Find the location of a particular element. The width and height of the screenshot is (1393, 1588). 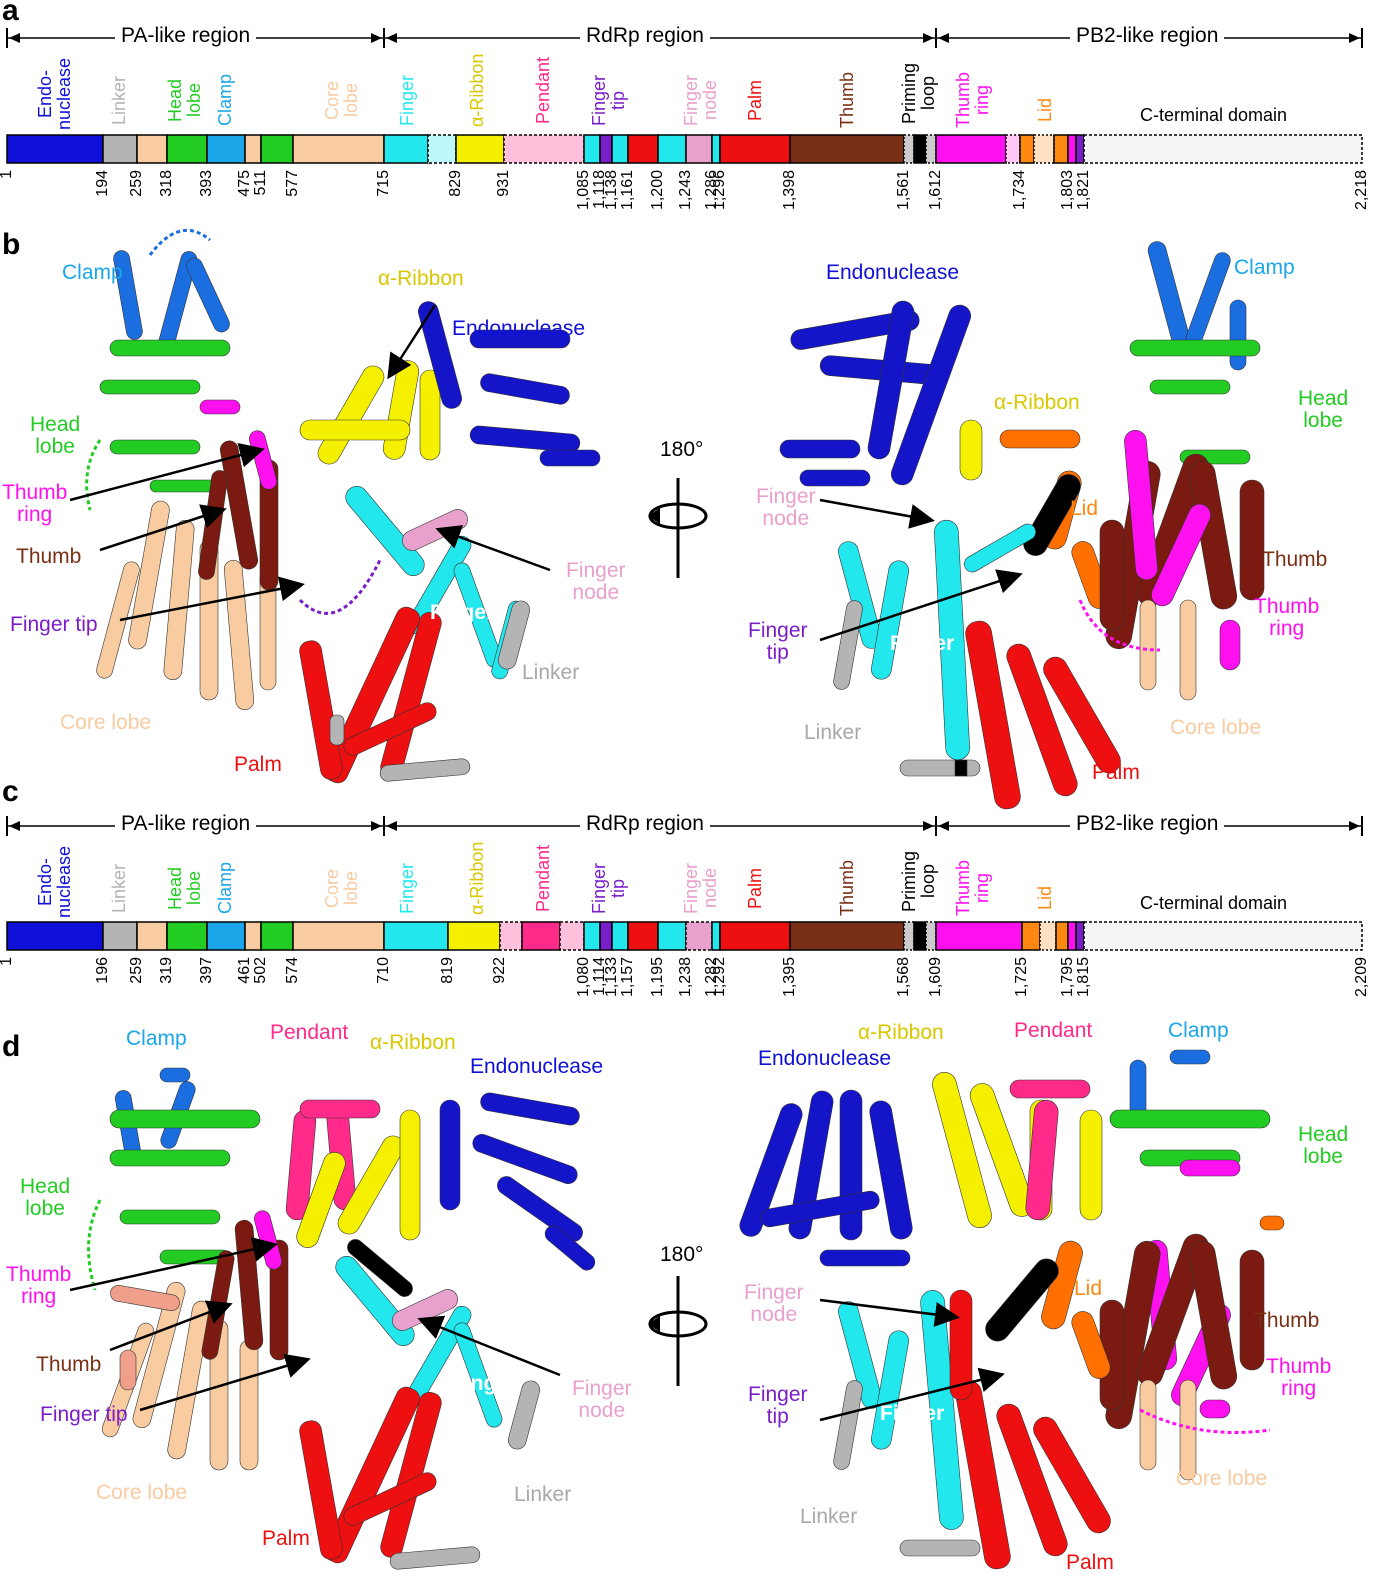

bar-c-tick-14: 1,157 is located at coordinates (627, 977).